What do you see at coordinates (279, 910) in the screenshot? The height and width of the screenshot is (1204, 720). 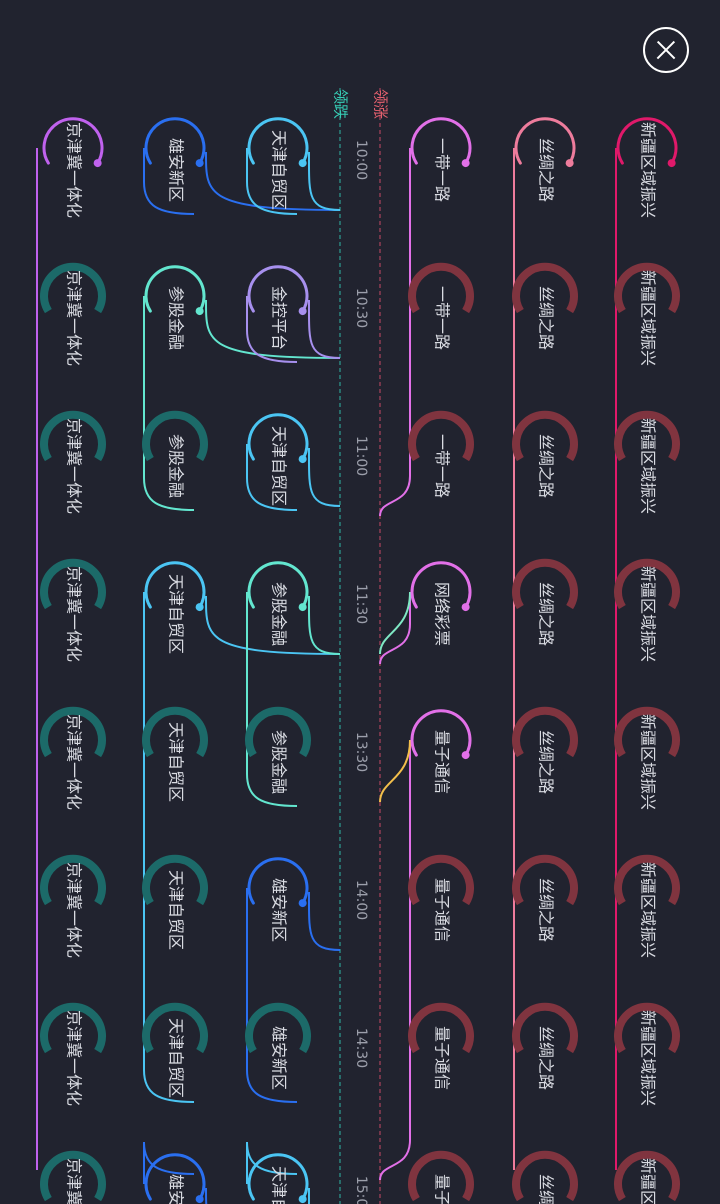 I see `fall-col-2-label: 雄安新区` at bounding box center [279, 910].